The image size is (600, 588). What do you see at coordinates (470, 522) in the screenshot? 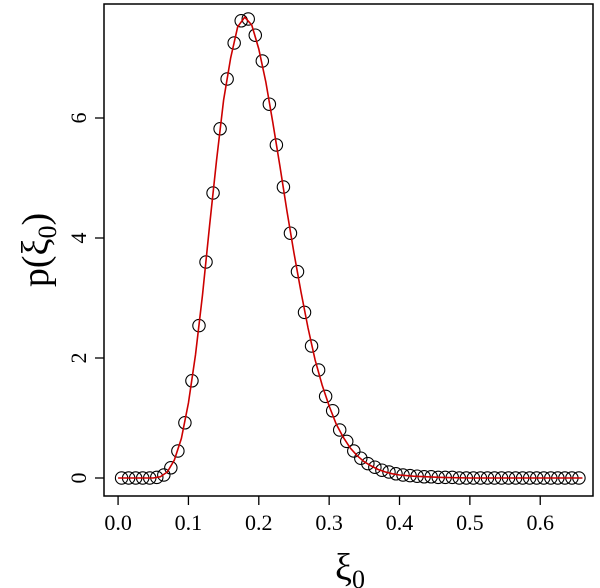
I see `x-tick-label: 0.5` at bounding box center [470, 522].